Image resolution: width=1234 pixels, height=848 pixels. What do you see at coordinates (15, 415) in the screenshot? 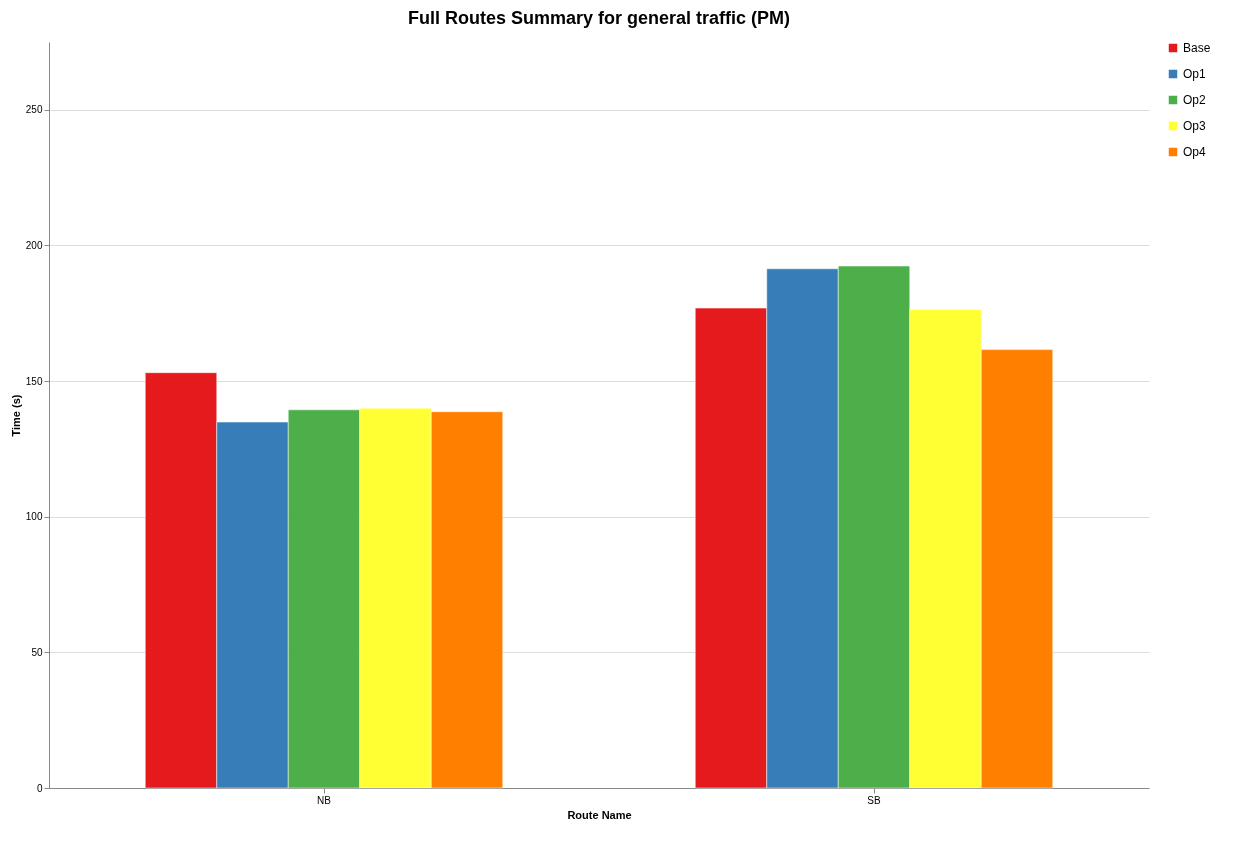
I see `y-axis-title: Time (s)` at bounding box center [15, 415].